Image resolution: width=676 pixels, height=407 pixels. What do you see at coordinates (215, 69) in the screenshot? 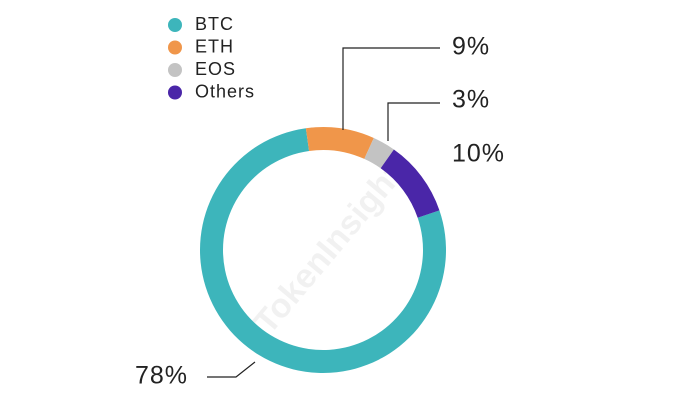
I see `legend-label: EOS` at bounding box center [215, 69].